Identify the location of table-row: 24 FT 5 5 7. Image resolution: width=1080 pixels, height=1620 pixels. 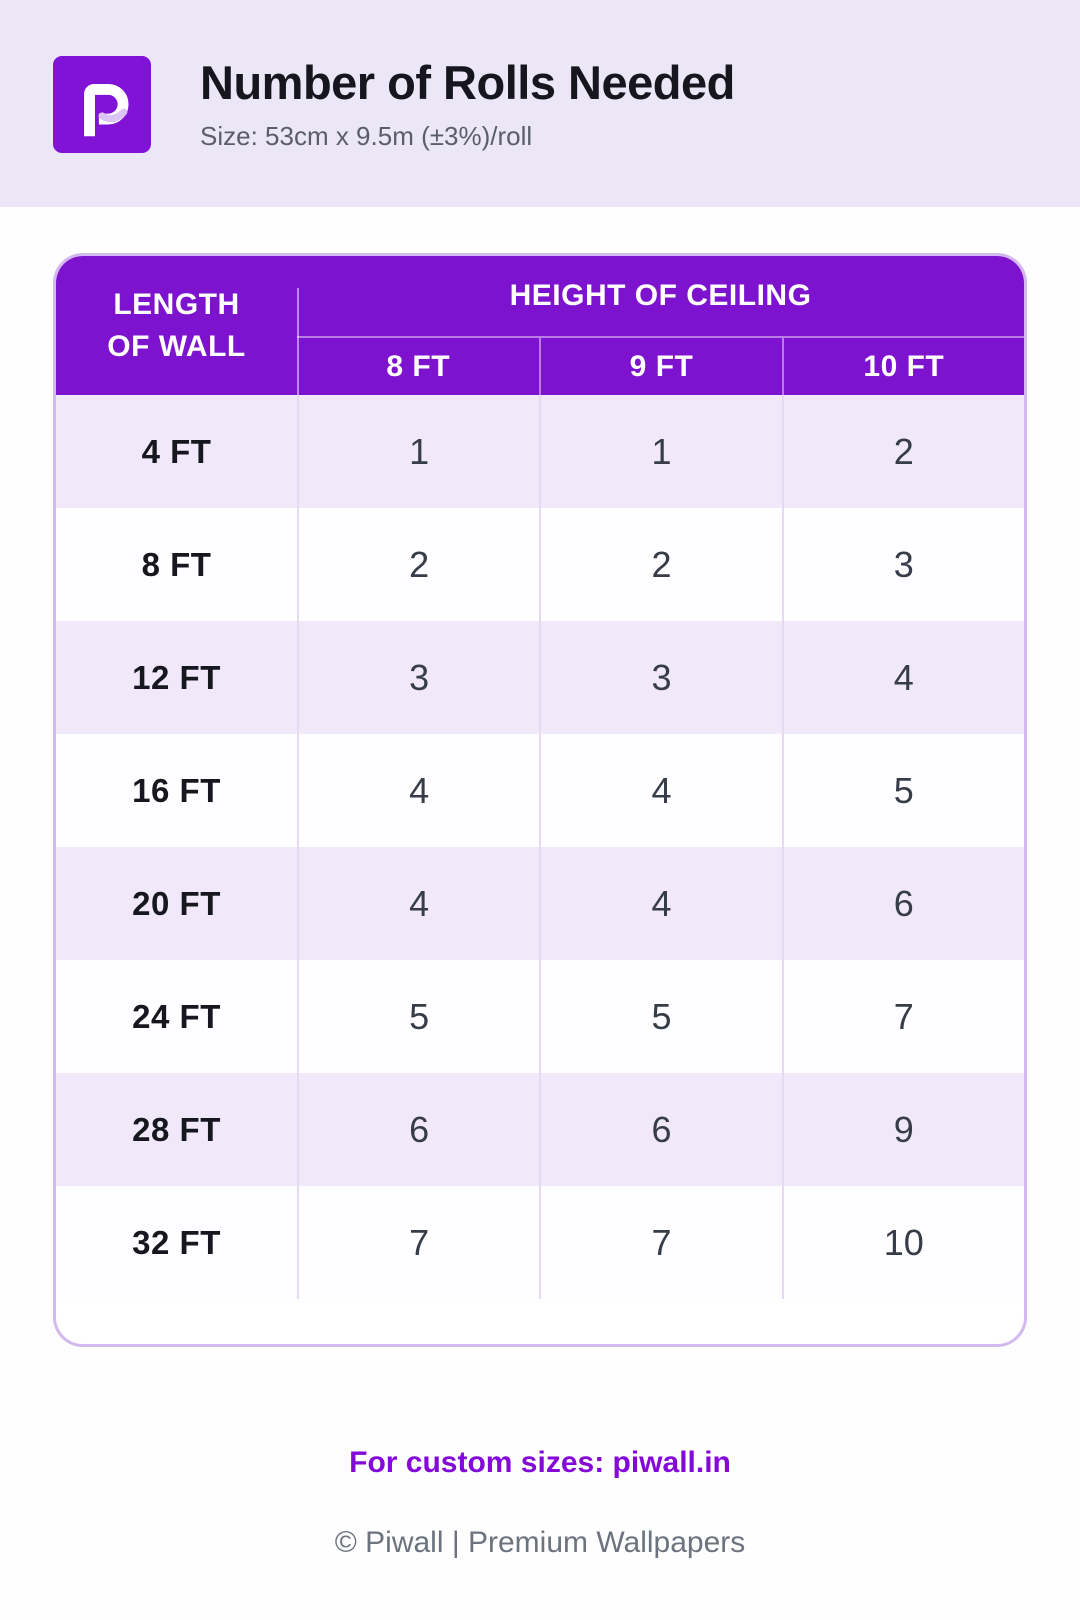
(540, 1016).